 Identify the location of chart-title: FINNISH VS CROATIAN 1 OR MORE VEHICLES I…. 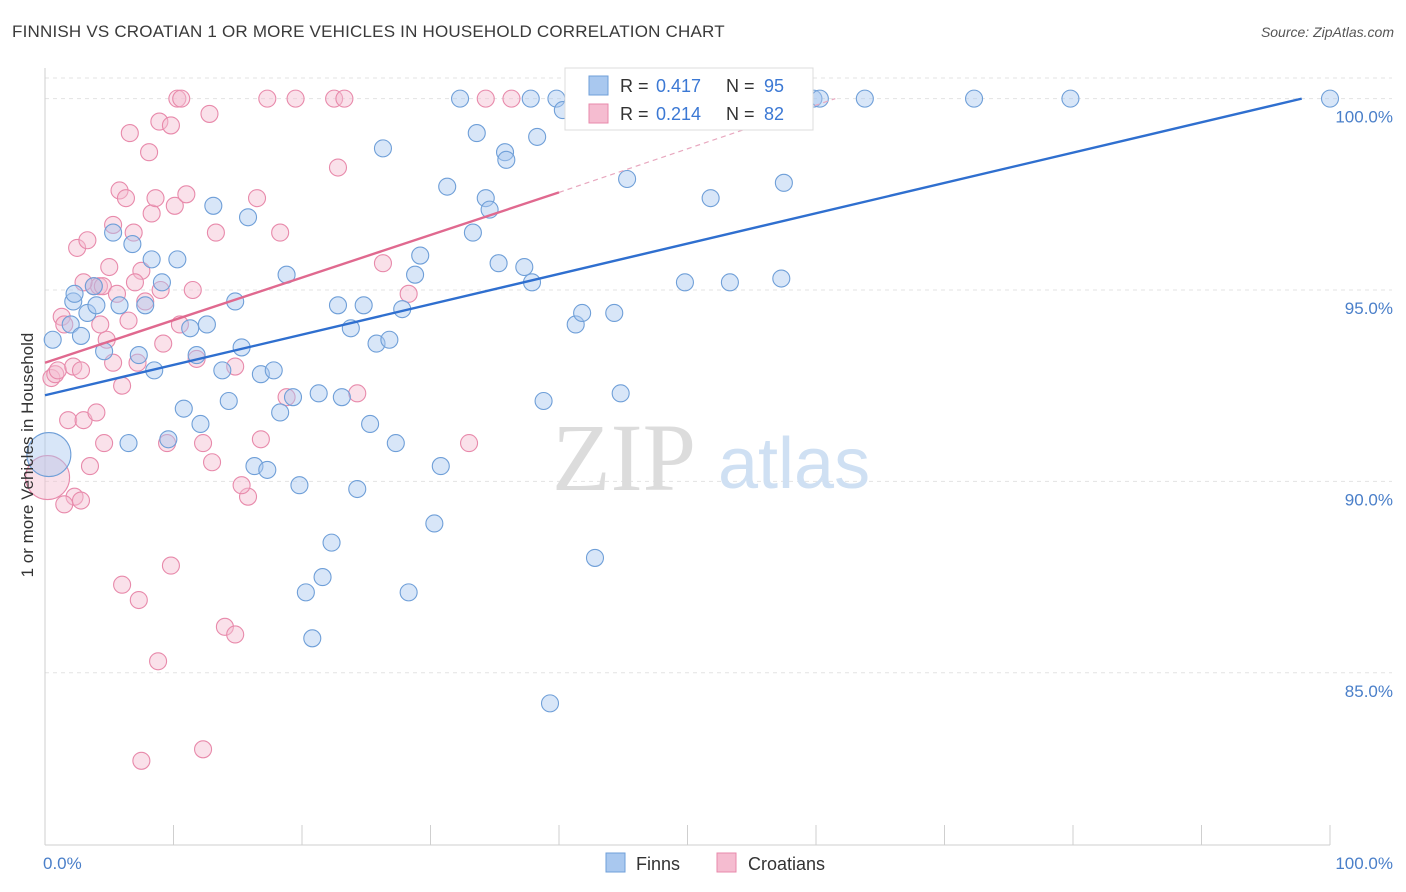
(368, 31).